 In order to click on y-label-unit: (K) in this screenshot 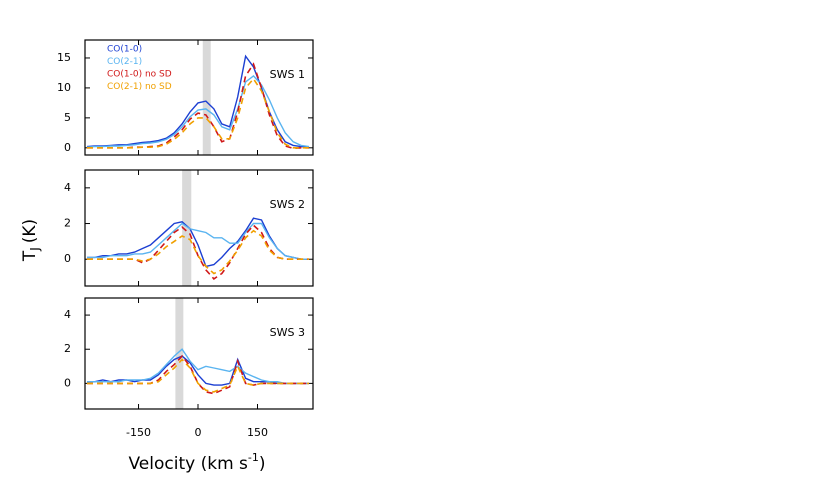, I will do `click(30, 231)`.